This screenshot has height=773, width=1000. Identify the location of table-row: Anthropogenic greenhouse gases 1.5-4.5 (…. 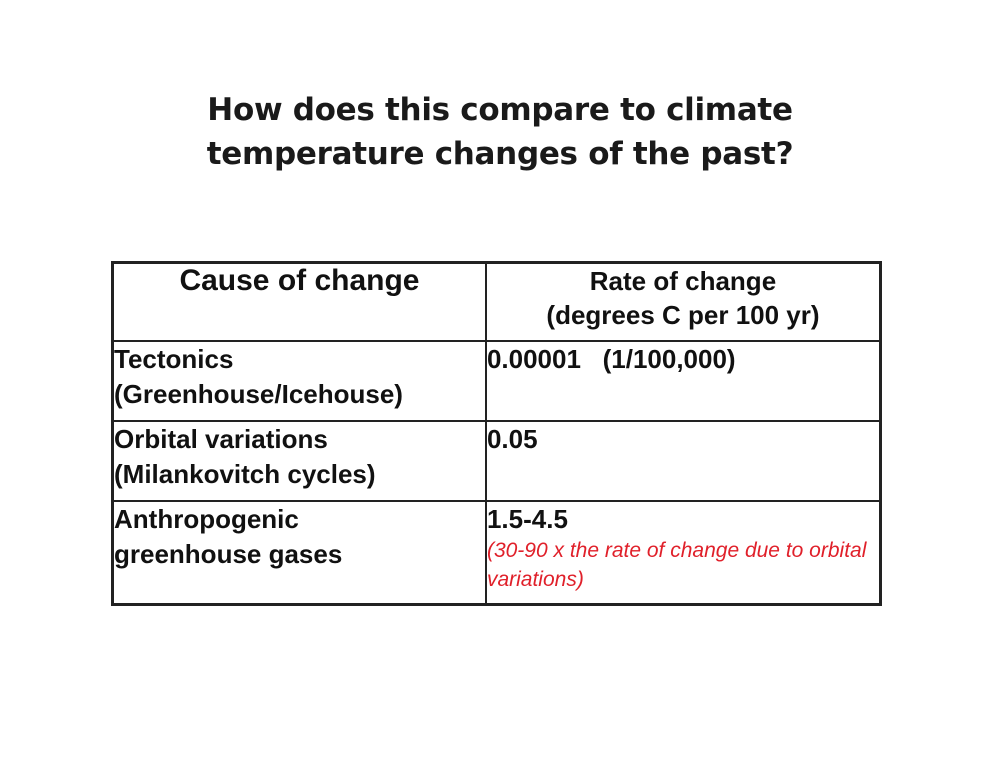
(496, 552).